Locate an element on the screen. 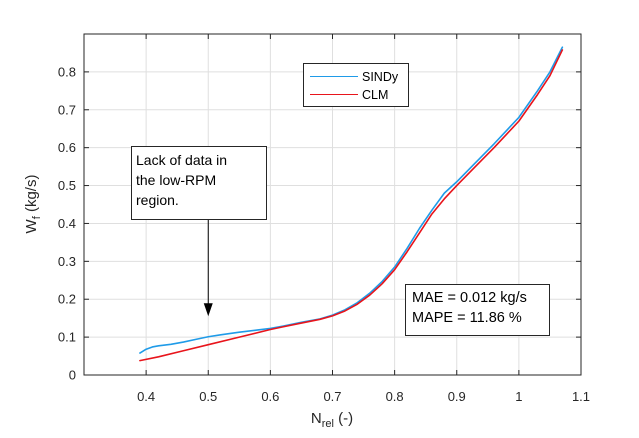 The width and height of the screenshot is (639, 438). legend-item-clm: CLM is located at coordinates (356, 95).